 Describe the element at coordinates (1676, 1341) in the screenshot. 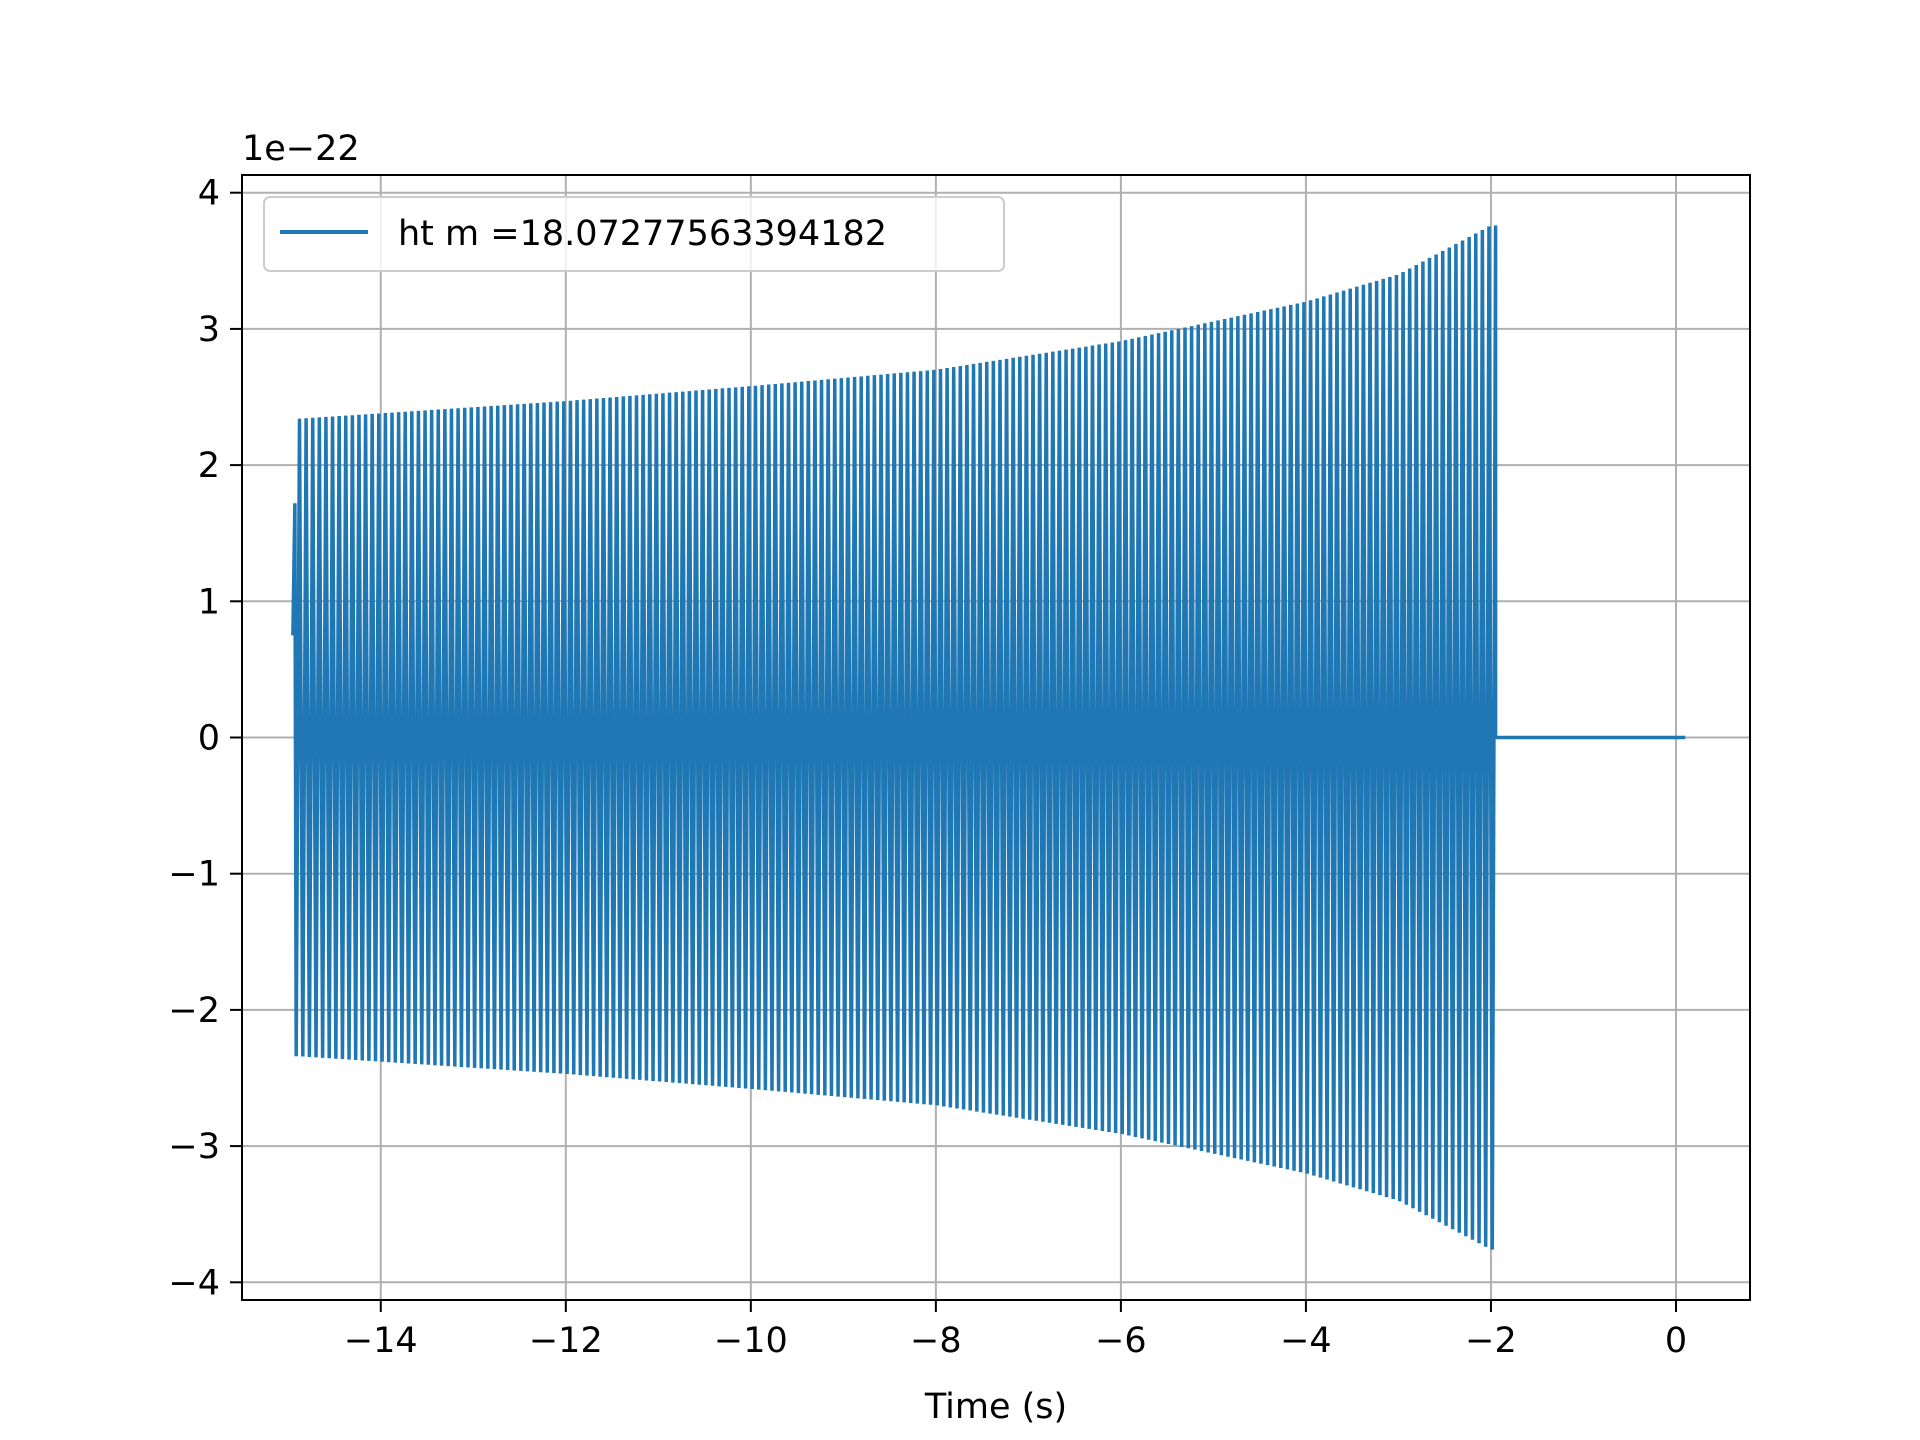

I see `x-tick-label: 0` at that location.